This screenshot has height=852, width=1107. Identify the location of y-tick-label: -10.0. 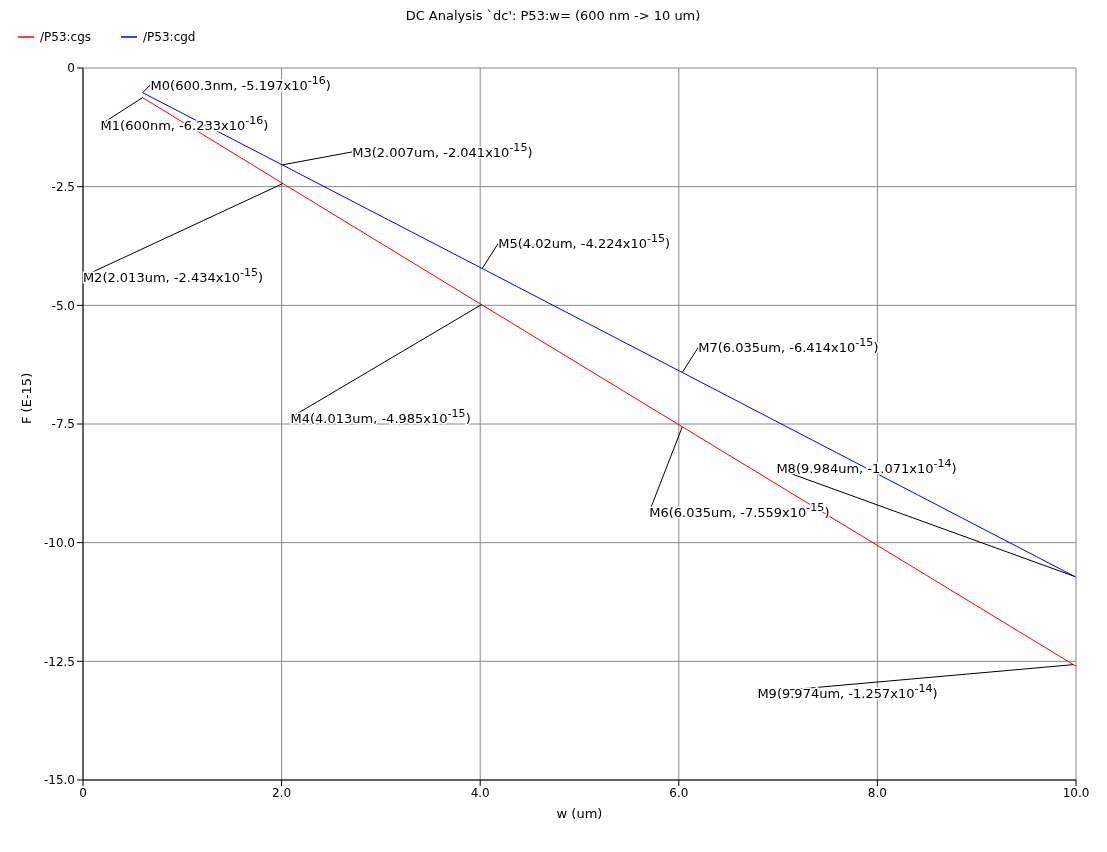
(59, 542).